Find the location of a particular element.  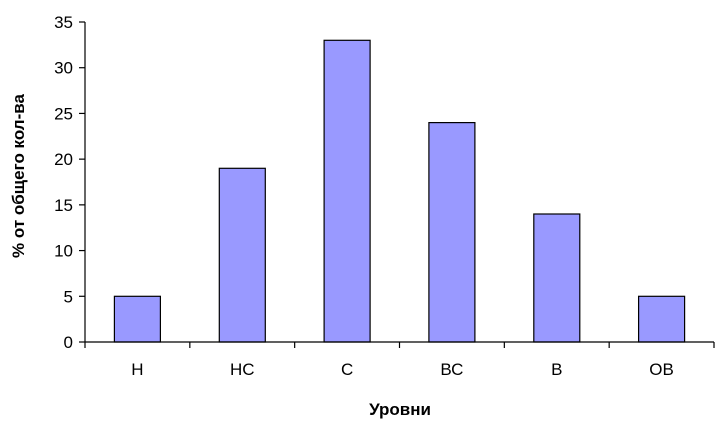

y-tick-label: 35 is located at coordinates (63, 22).